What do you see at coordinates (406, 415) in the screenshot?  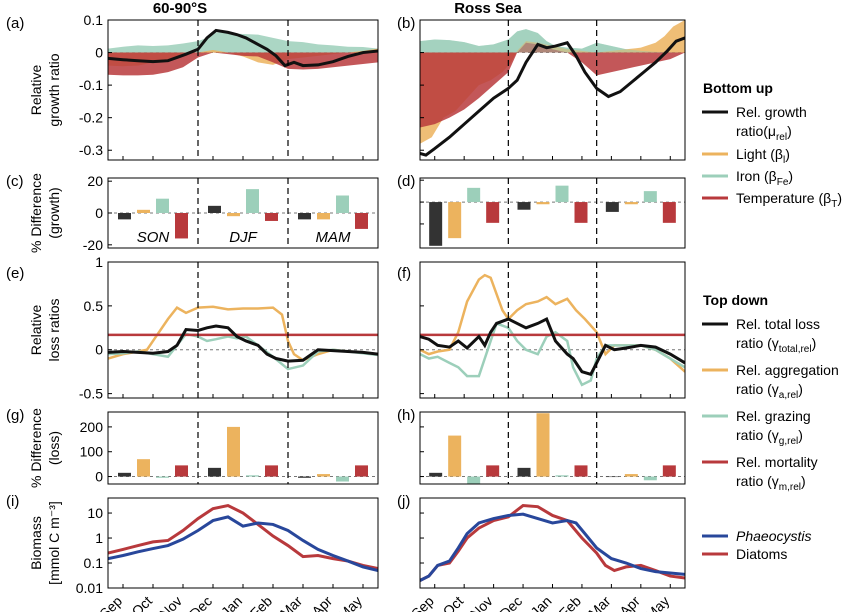 I see `panel-label-h: (h)` at bounding box center [406, 415].